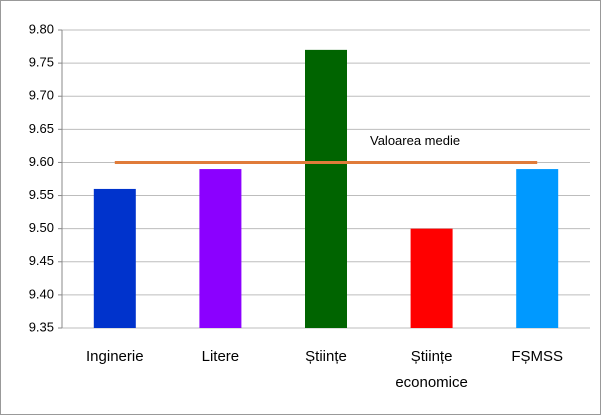  I want to click on y-tick-label: 9.50, so click(41, 227).